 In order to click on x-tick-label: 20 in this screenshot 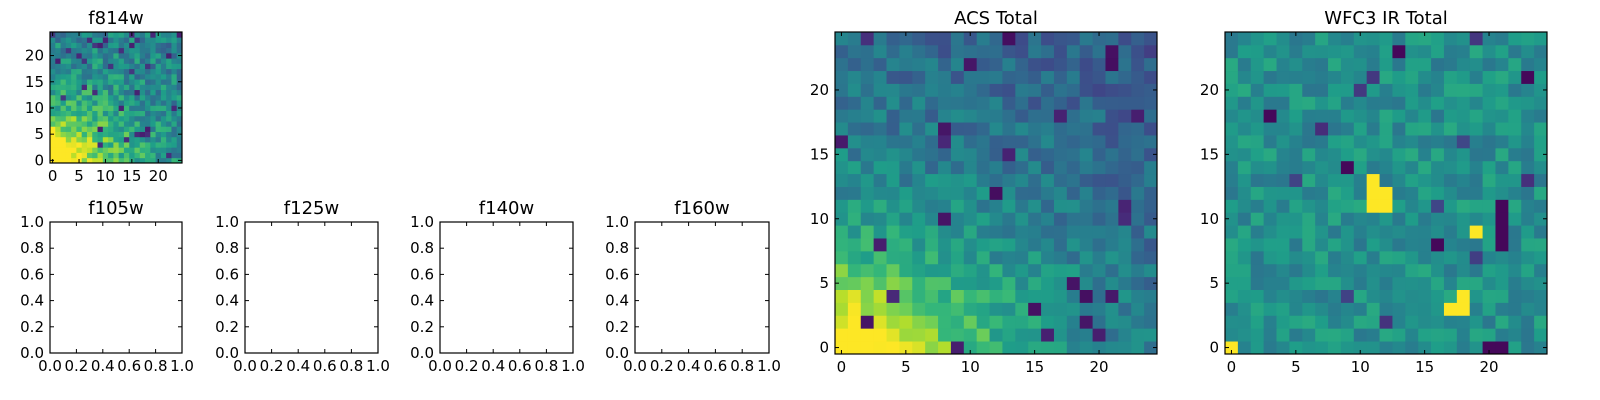, I will do `click(1488, 367)`.